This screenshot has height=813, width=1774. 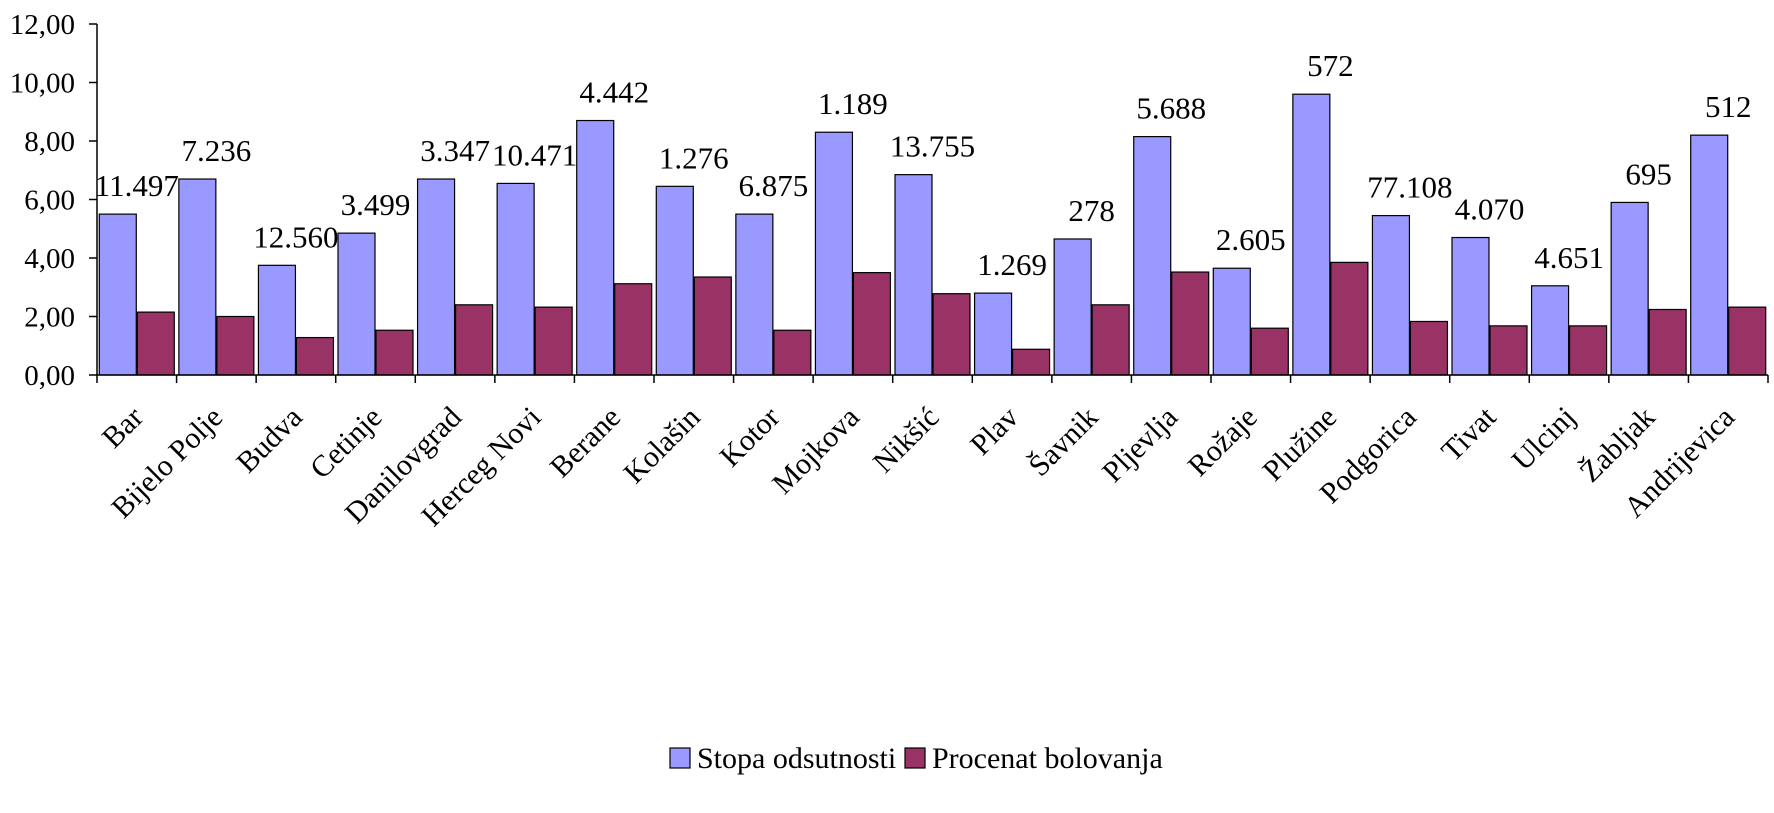 I want to click on y-tick-label: 12,00, so click(x=42, y=25).